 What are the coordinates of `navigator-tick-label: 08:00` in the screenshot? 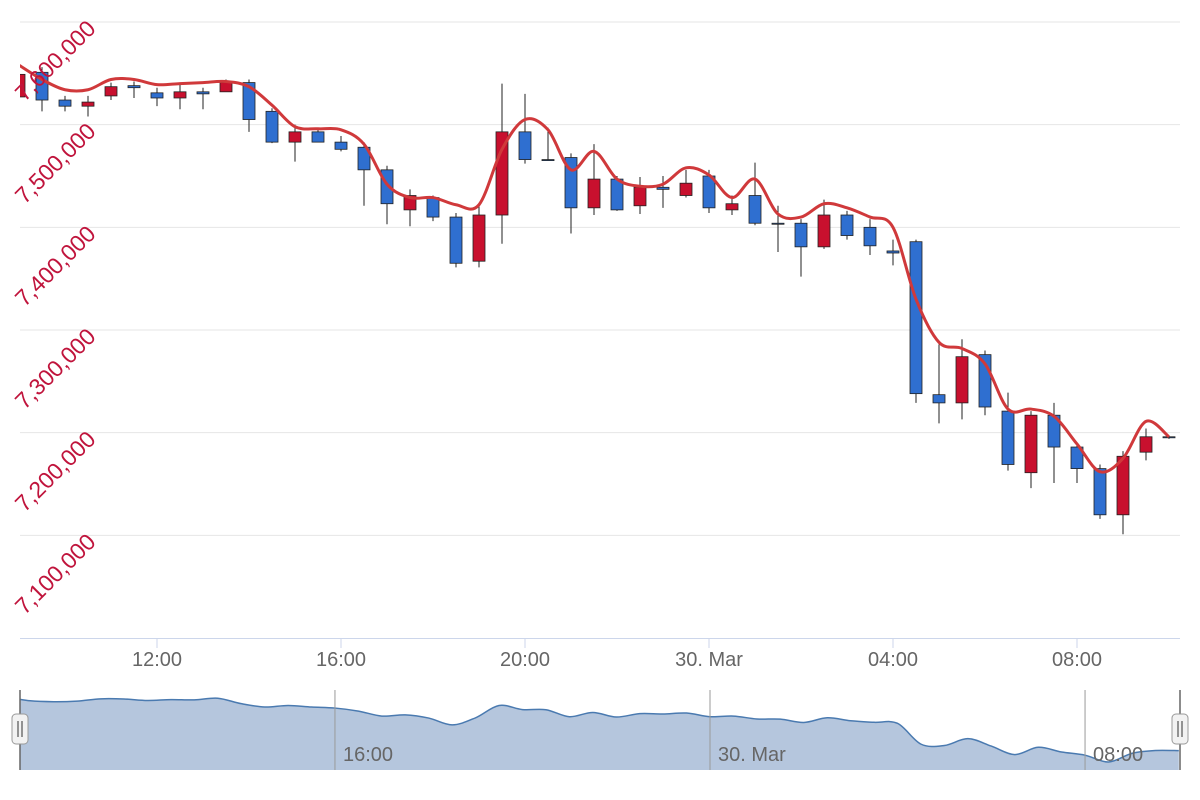 It's located at (1118, 755).